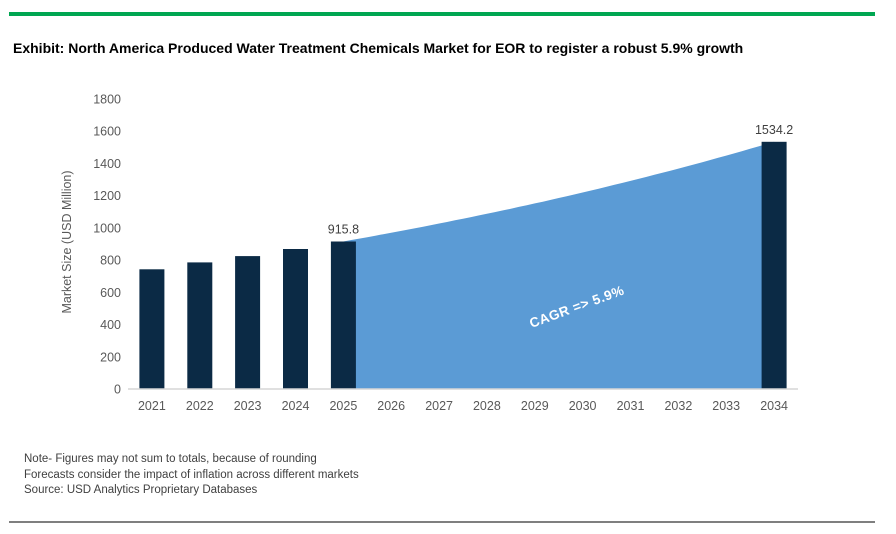  I want to click on y-tick-1400: 1400, so click(107, 164).